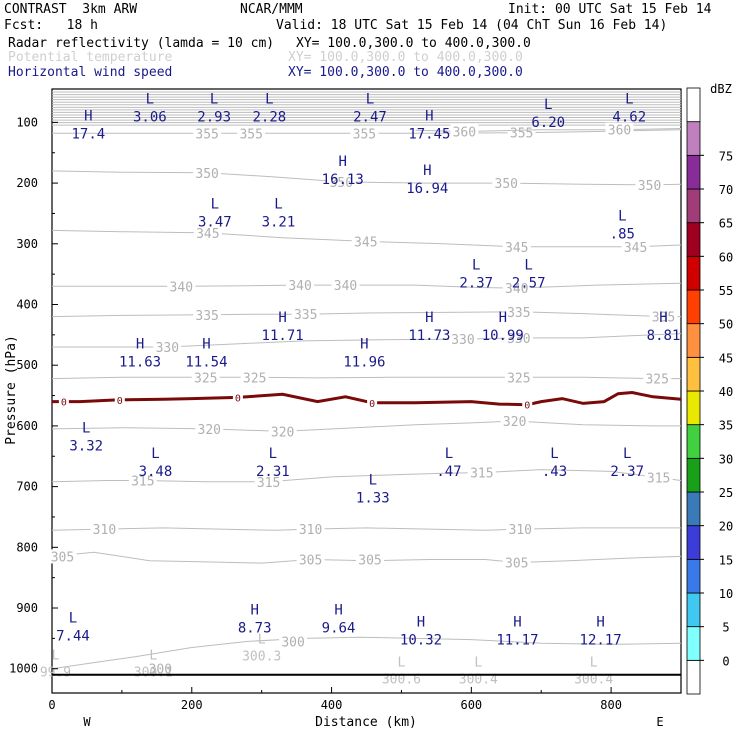  Describe the element at coordinates (448, 472) in the screenshot. I see `wind-extremum-value: .47` at that location.